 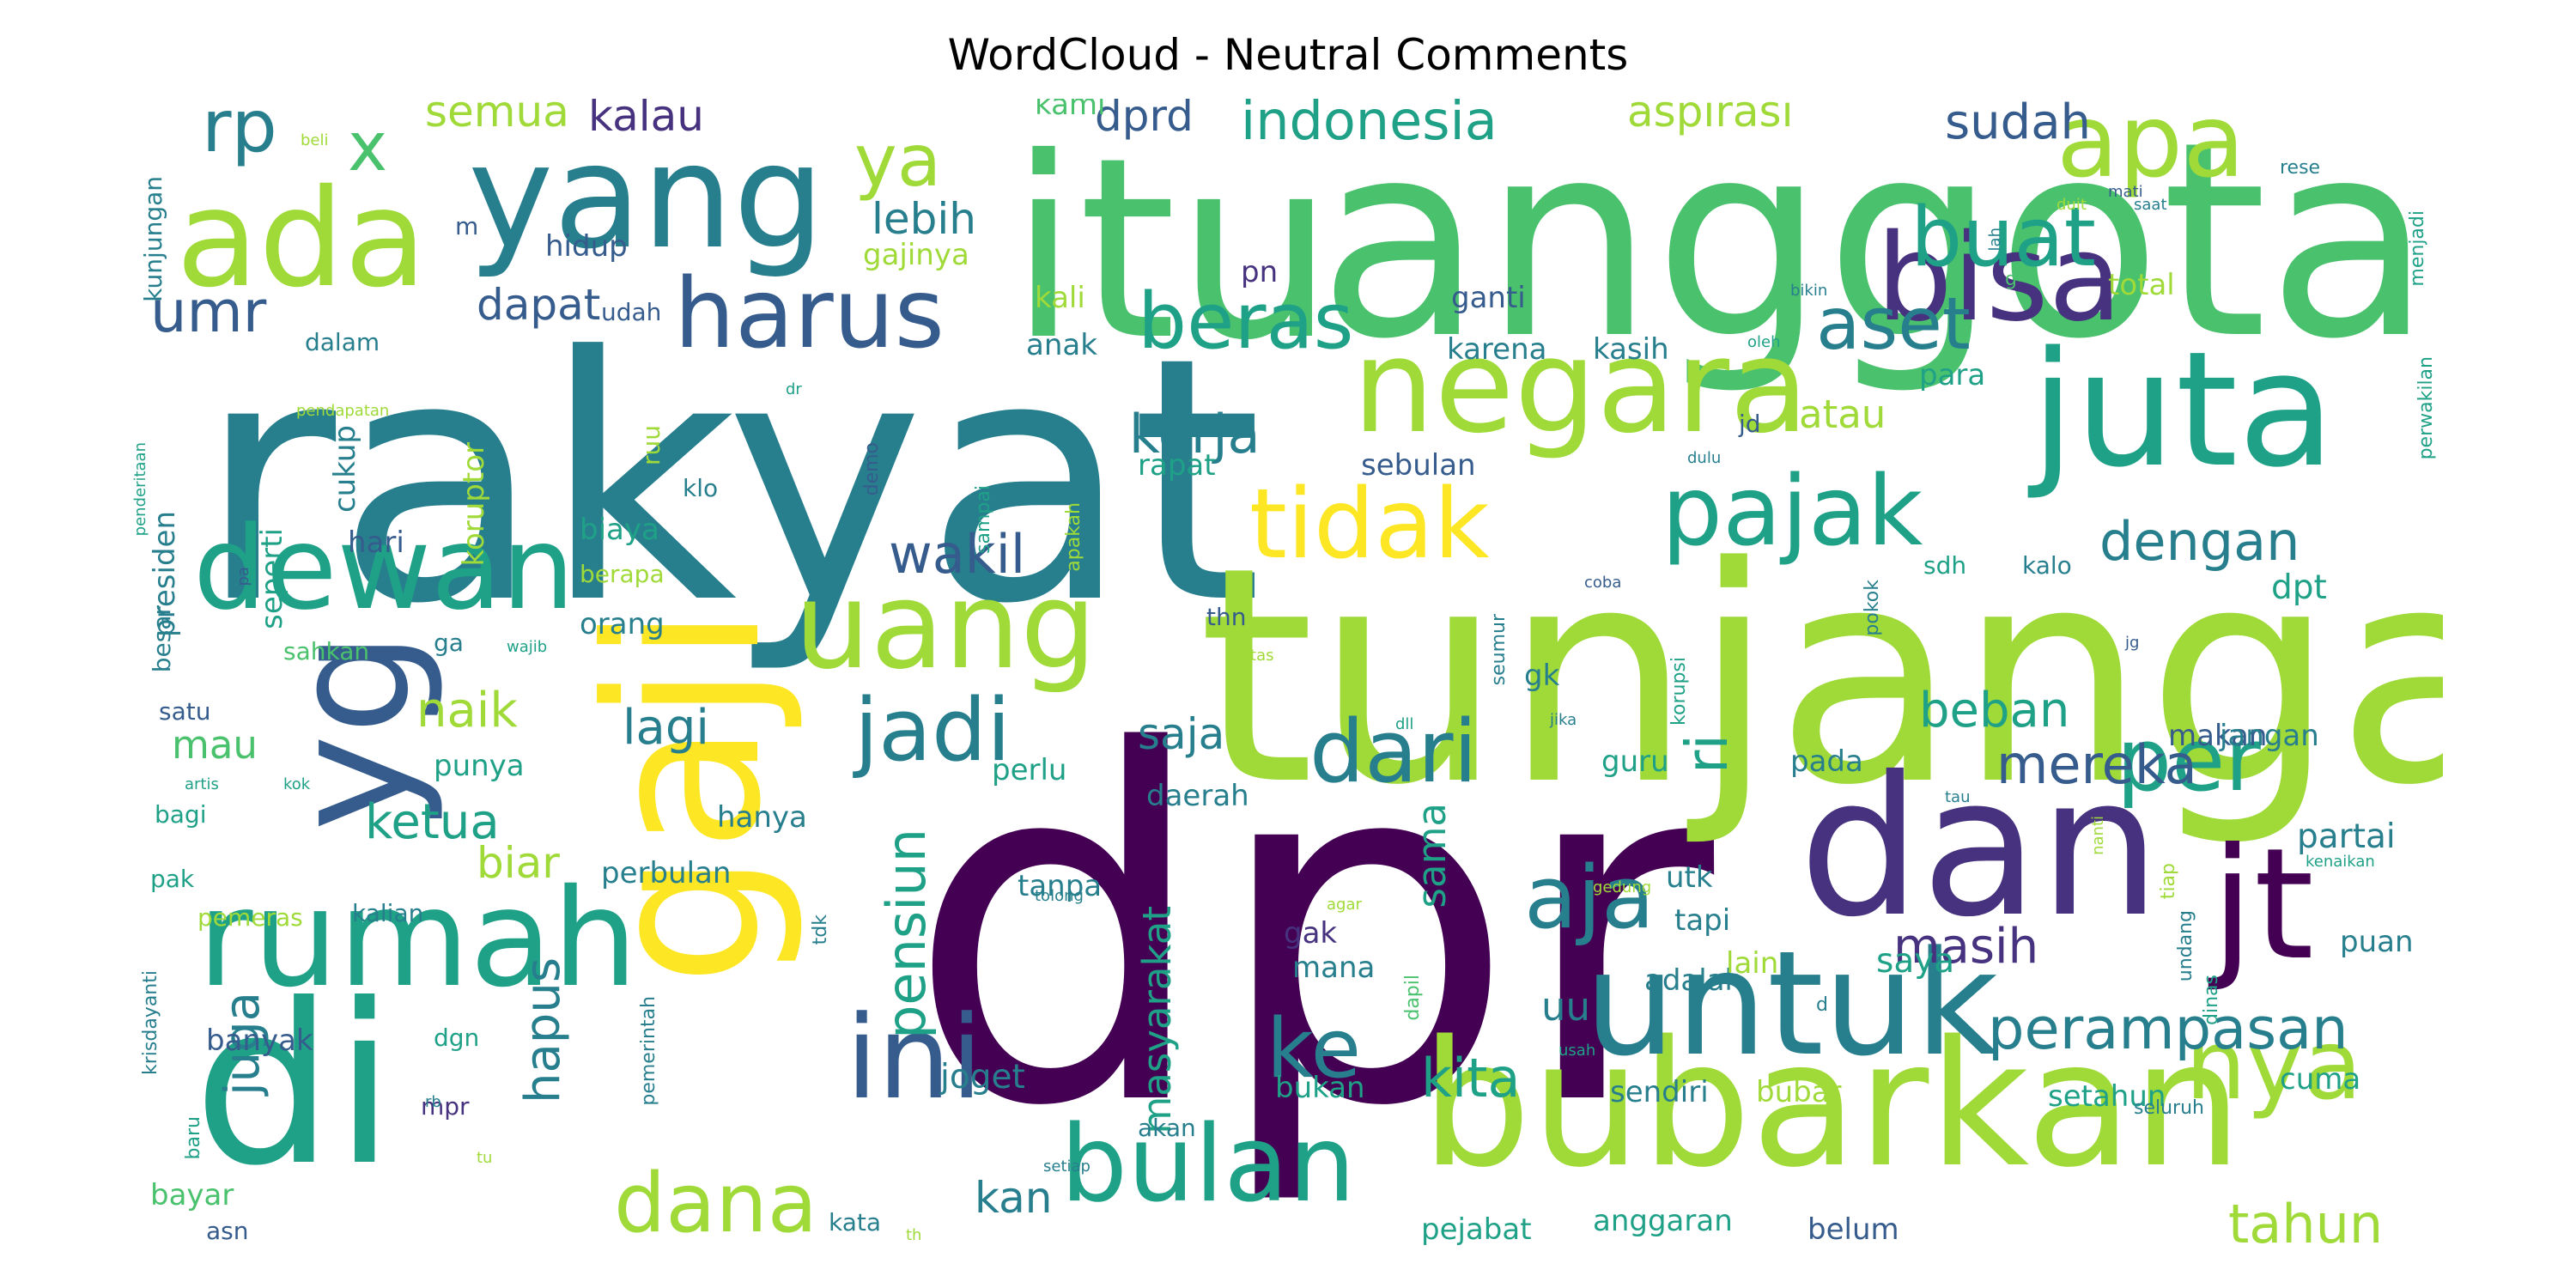 What do you see at coordinates (1764, 342) in the screenshot?
I see `word-oleh: oleh` at bounding box center [1764, 342].